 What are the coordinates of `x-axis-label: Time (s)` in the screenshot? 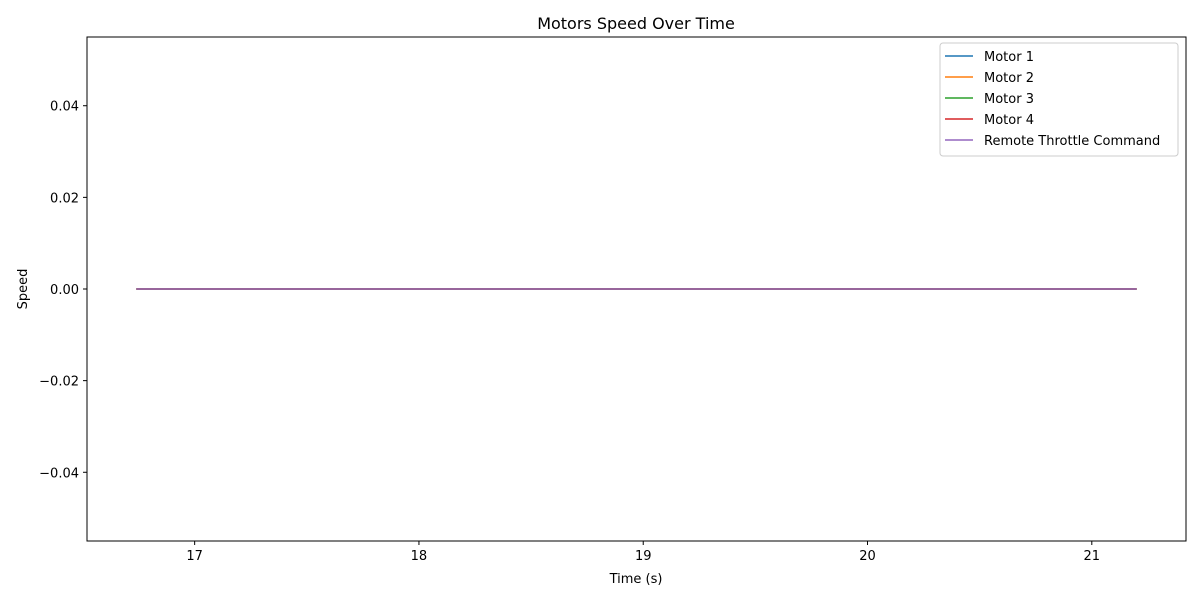 It's located at (636, 579).